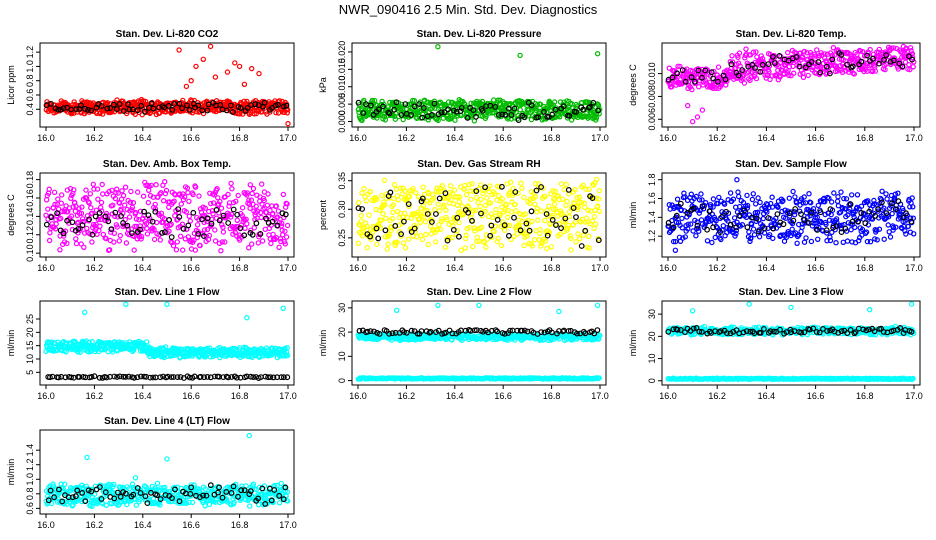 The width and height of the screenshot is (936, 540). I want to click on x-tick-label: 17.0, so click(600, 396).